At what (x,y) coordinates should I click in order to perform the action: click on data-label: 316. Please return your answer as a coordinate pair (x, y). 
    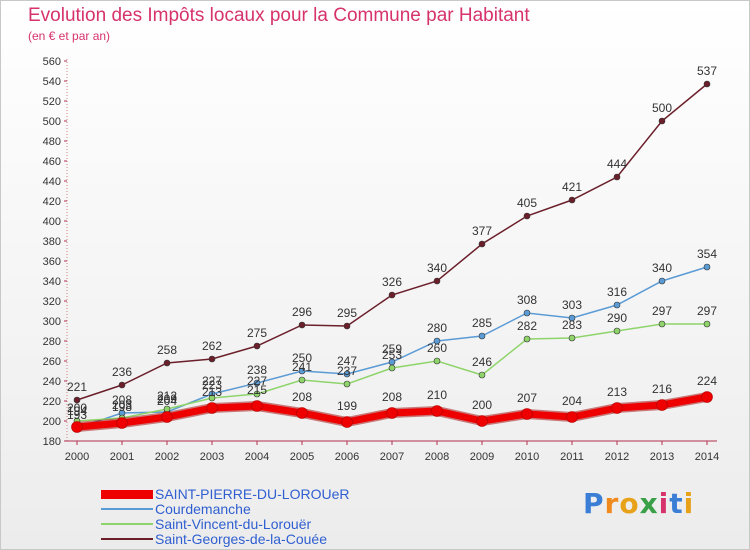
    Looking at the image, I should click on (617, 292).